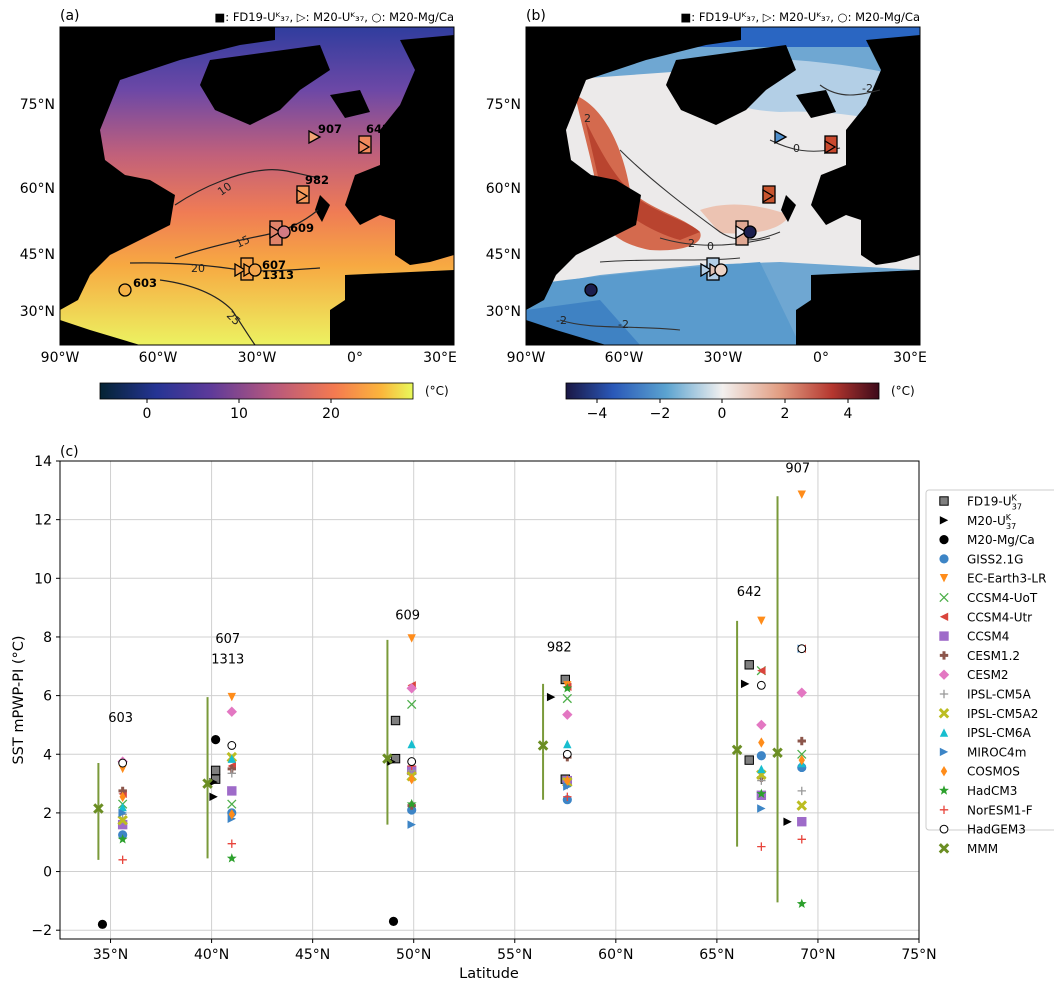  I want to click on x-ticks: 35°N 40°N 45°N 50°N 55°N 60°N 65°N 70°N 75°N, so click(515, 951).